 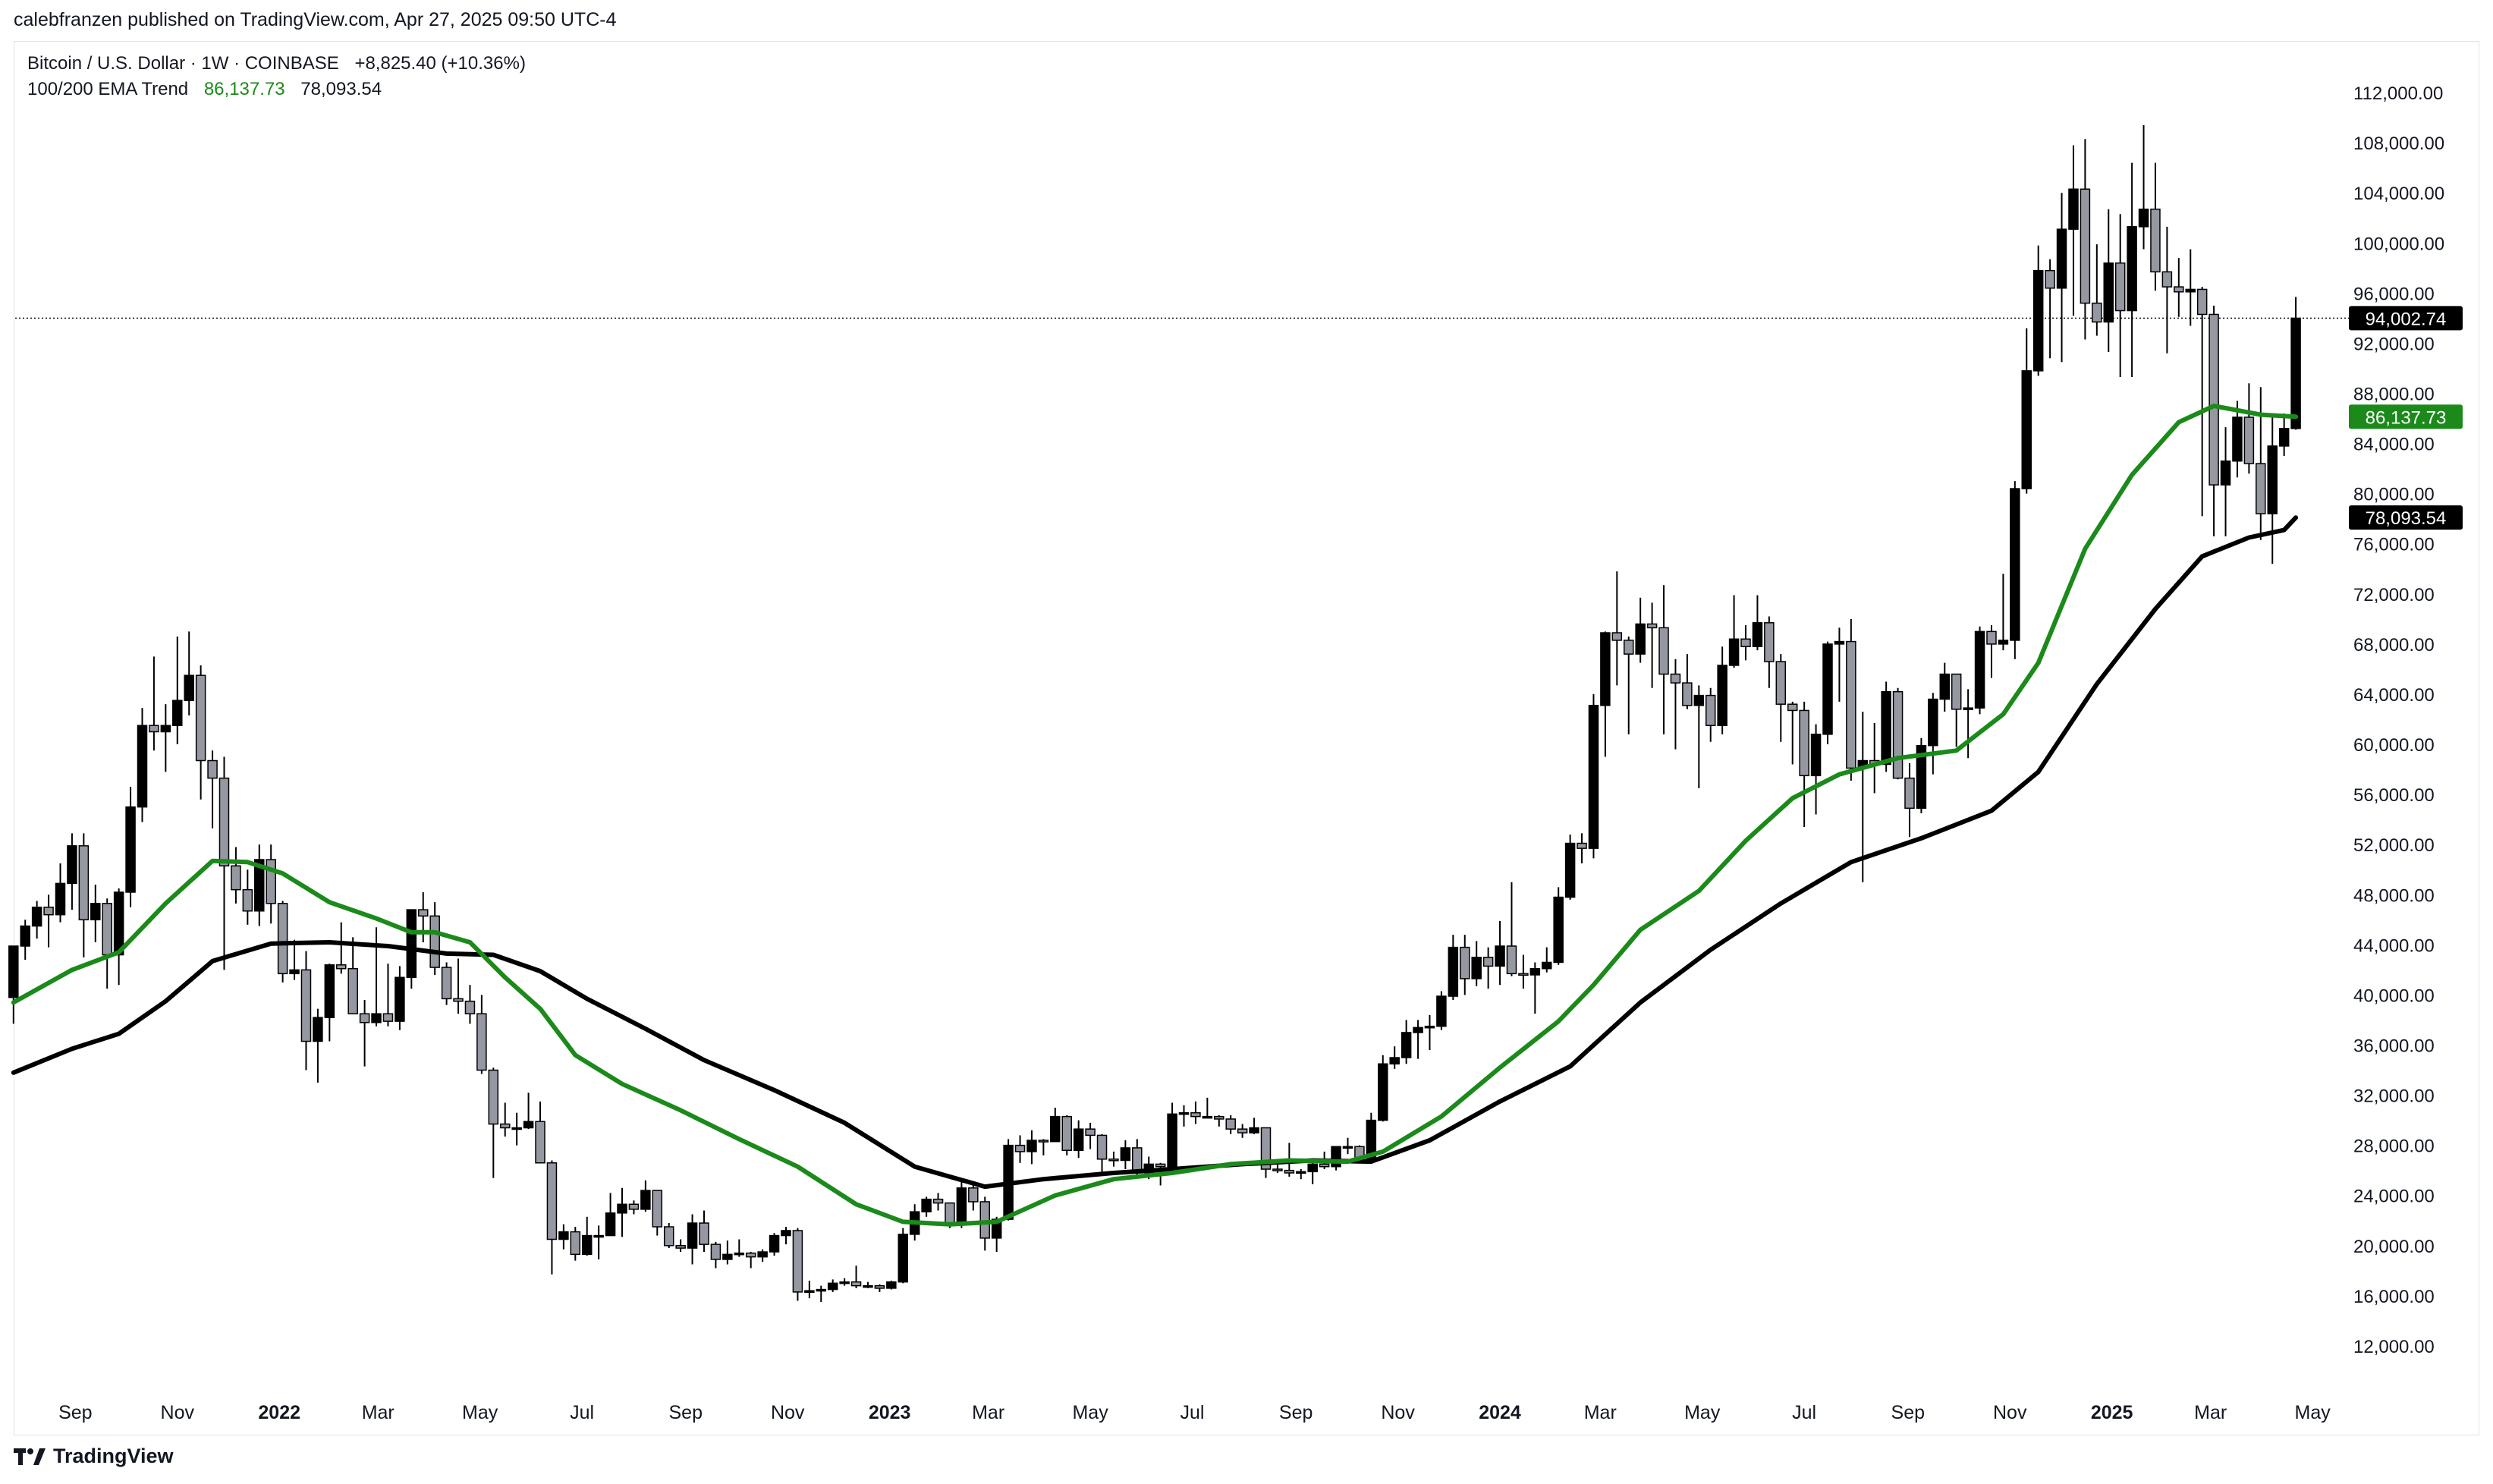 I want to click on y-tick-label: 20,000.00, so click(x=2394, y=1247).